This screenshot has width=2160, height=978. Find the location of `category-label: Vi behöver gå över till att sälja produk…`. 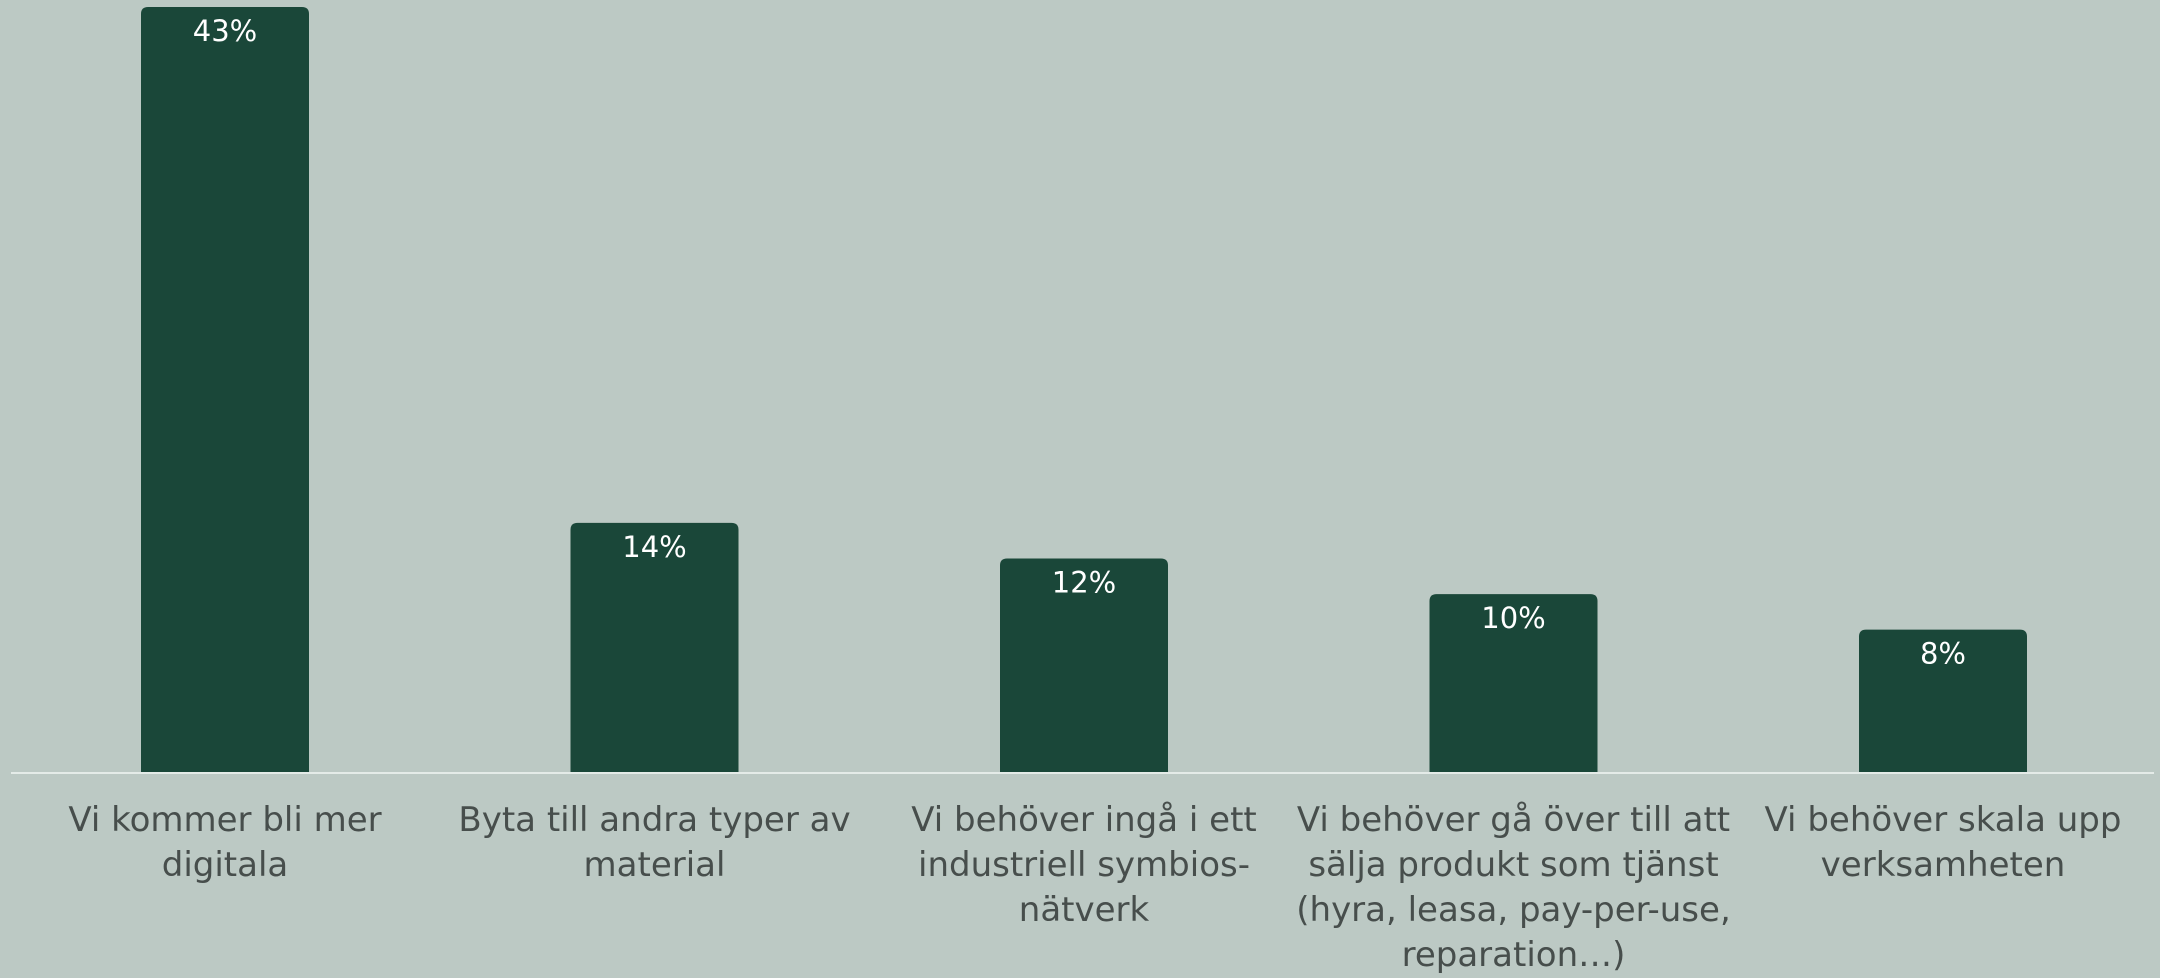

category-label: Vi behöver gå över till att sälja produk… is located at coordinates (1513, 887).